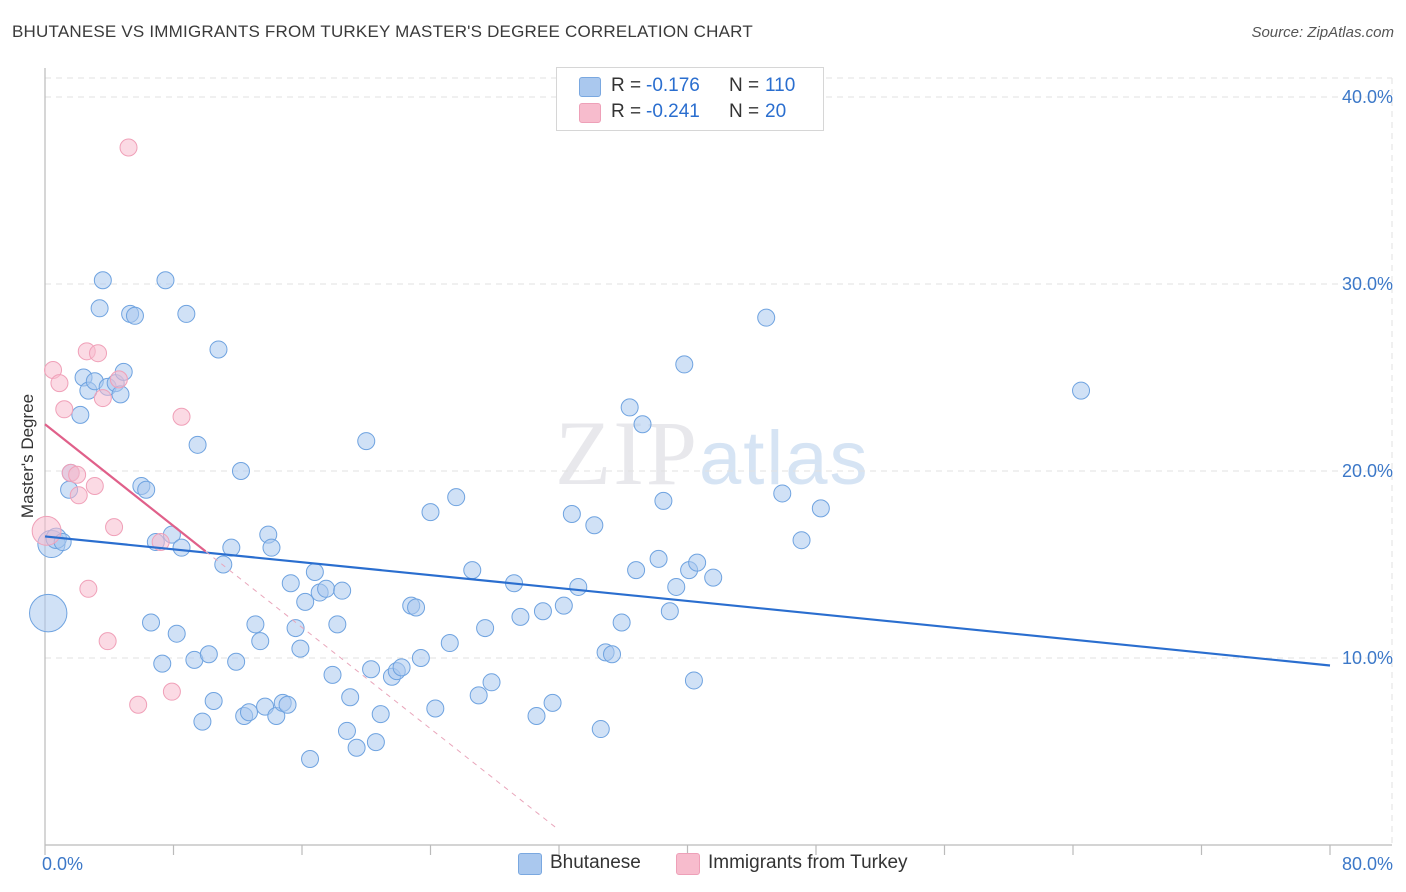 This screenshot has height=892, width=1406. I want to click on legend-swatch-bhutanese, so click(590, 87).